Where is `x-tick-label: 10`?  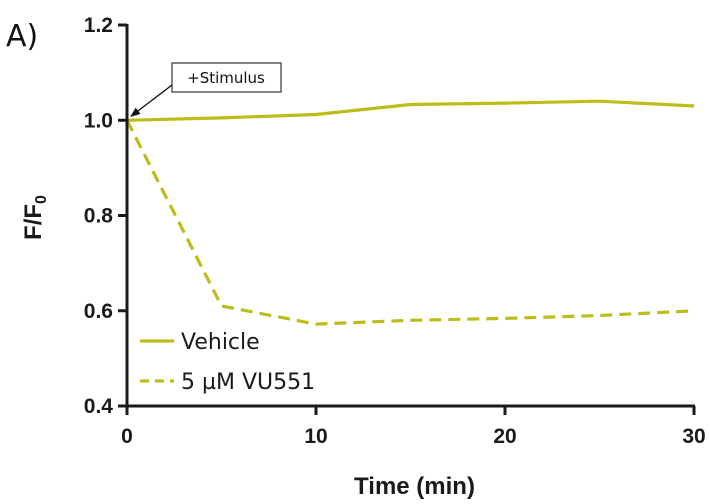
x-tick-label: 10 is located at coordinates (315, 436).